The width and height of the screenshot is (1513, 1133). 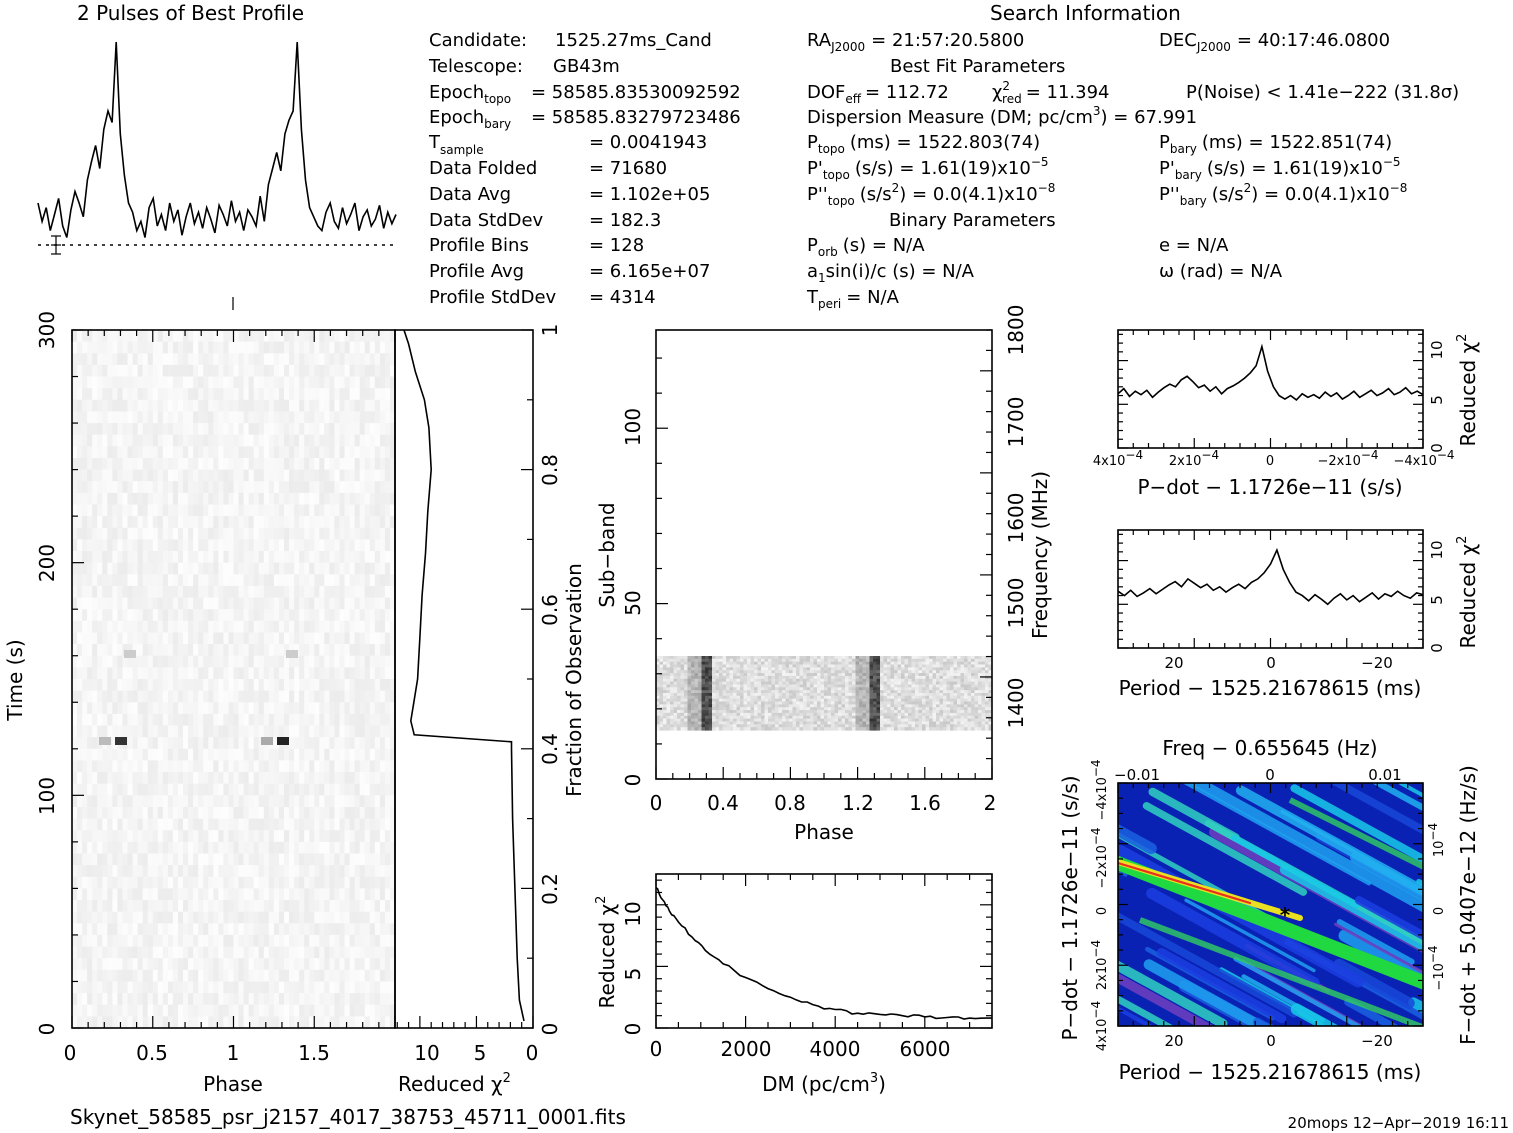 What do you see at coordinates (1280, 168) in the screenshot?
I see `pdot-bary-label: P'bary (s/s) = 1.61(19)x10−5` at bounding box center [1280, 168].